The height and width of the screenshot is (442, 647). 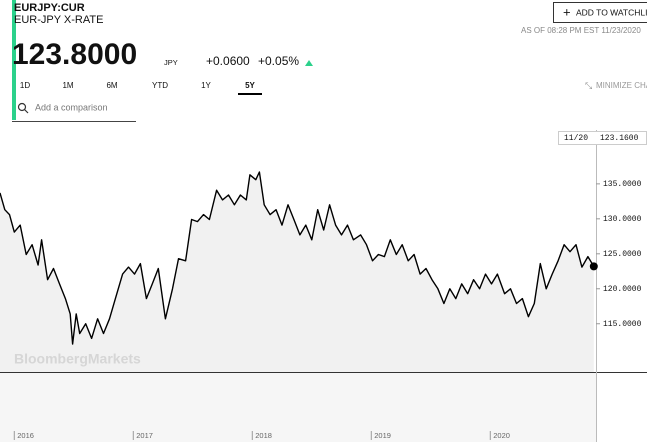 I want to click on last-point, so click(x=593, y=266).